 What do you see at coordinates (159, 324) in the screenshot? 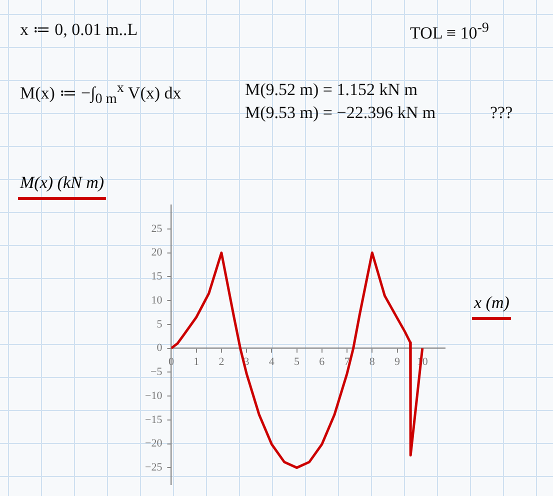
I see `y-tick-label: 5` at bounding box center [159, 324].